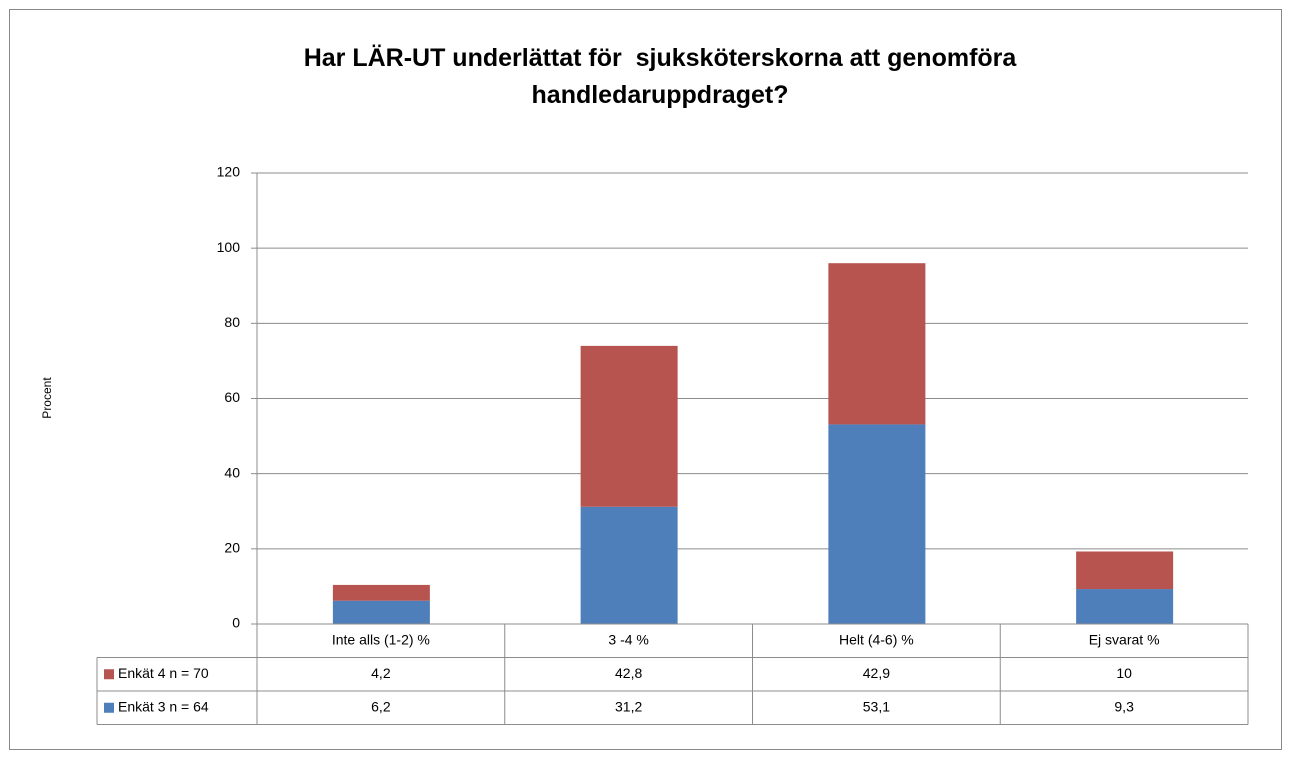  Describe the element at coordinates (381, 706) in the screenshot. I see `table-value: 6,2` at that location.